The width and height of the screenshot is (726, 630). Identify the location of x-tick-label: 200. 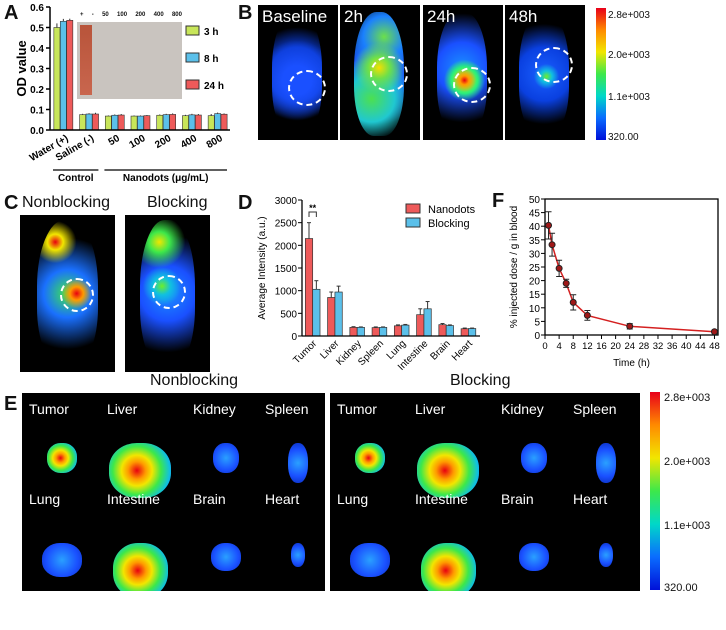
(163, 142).